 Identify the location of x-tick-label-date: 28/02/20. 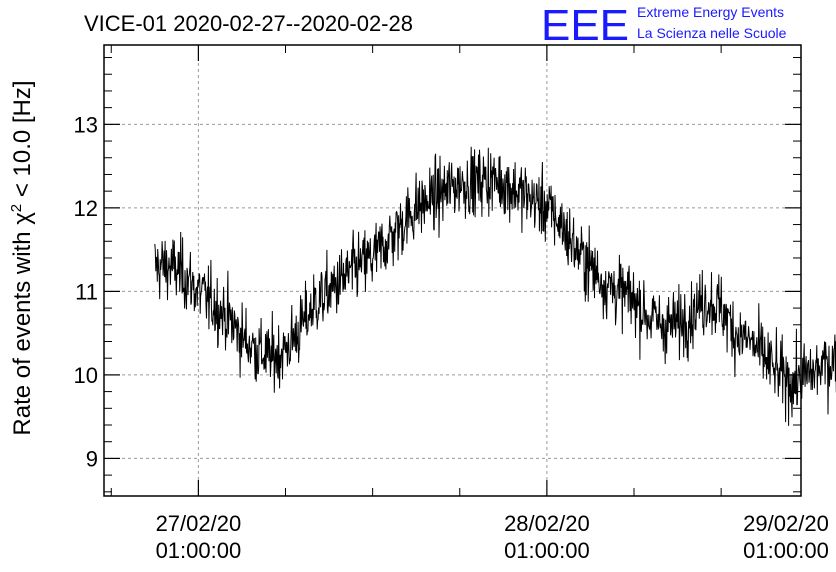
(547, 523).